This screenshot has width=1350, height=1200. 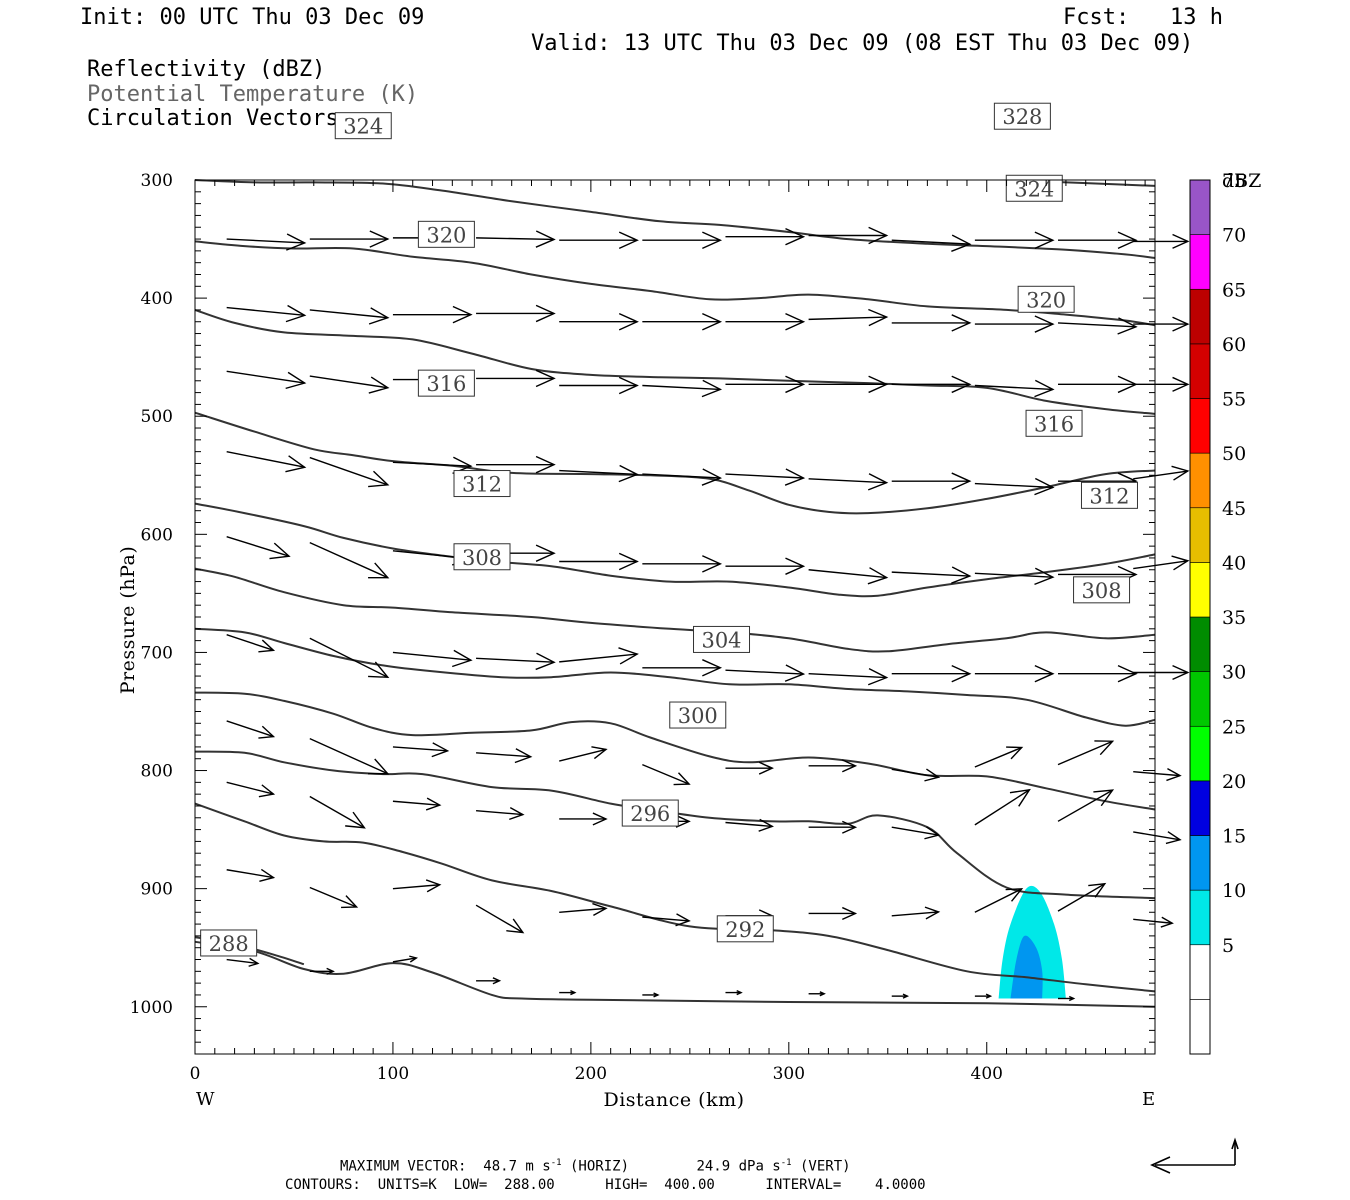 I want to click on x-tick-label: 100, so click(x=393, y=1074).